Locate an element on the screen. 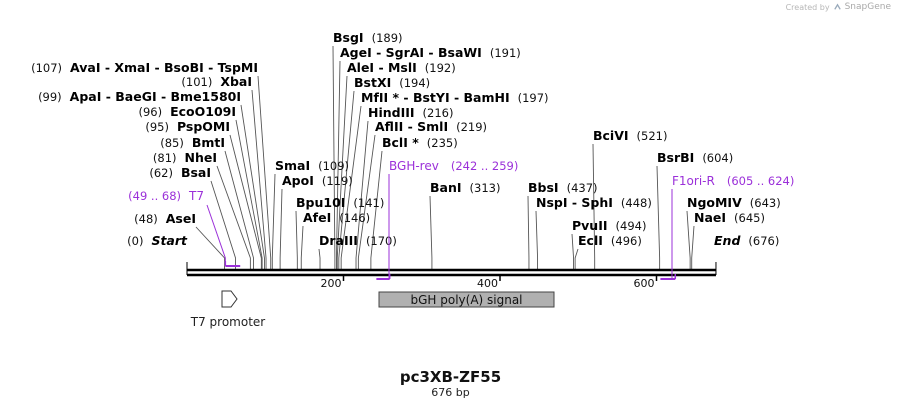  site-pos-bmti: (85) is located at coordinates (172, 143).